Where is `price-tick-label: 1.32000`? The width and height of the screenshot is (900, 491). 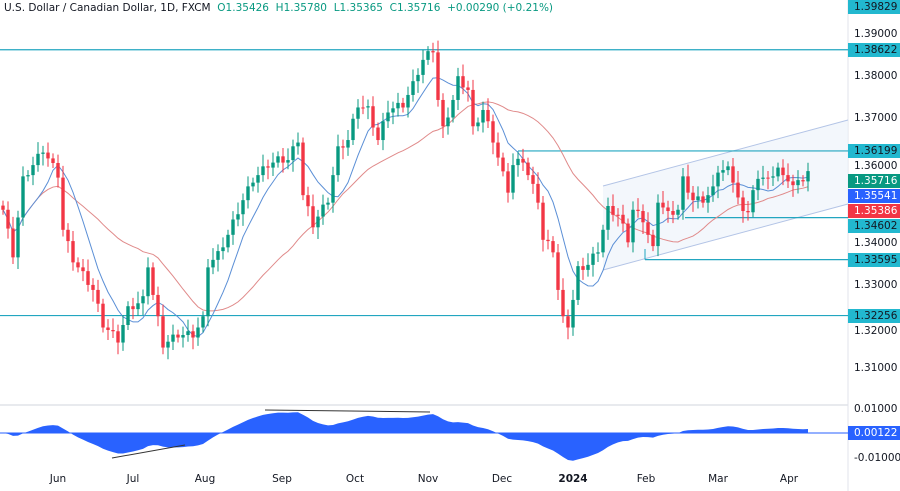
price-tick-label: 1.32000 is located at coordinates (876, 330).